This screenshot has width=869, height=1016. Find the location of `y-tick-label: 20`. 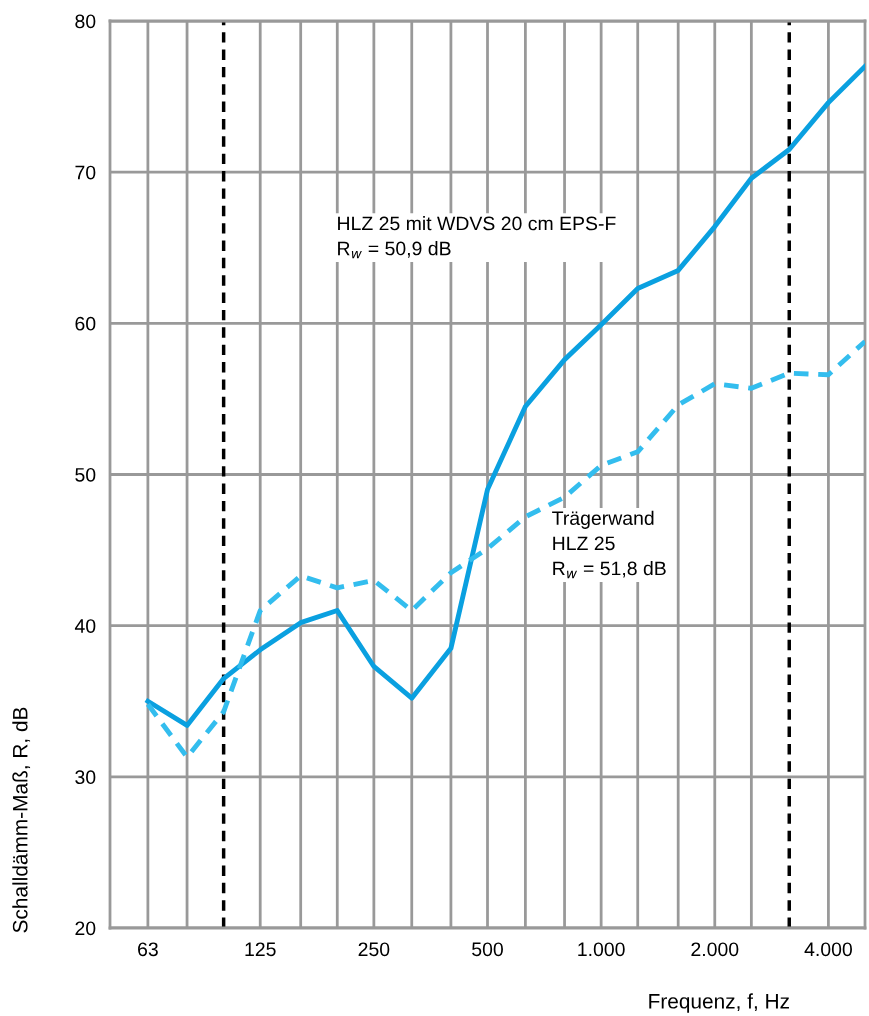

y-tick-label: 20 is located at coordinates (85, 928).